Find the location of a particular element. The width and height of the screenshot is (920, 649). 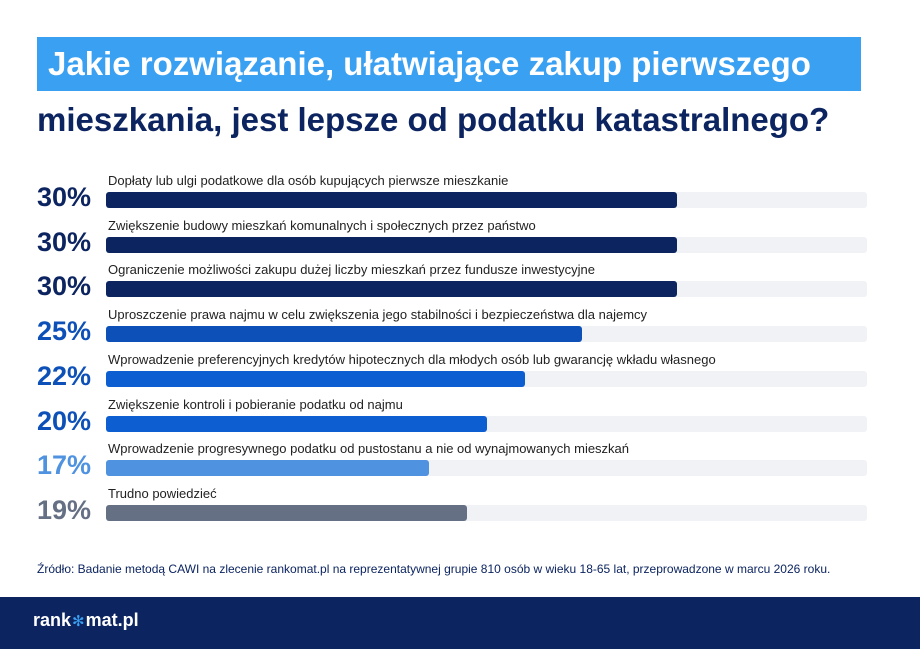

bar-value-label: 22% is located at coordinates (64, 375).